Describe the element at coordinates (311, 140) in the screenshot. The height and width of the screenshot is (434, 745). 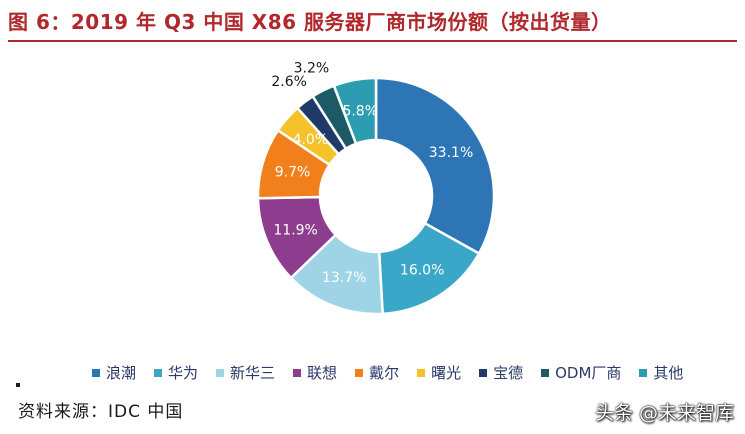
I see `slice-label-6: 4.0%` at that location.